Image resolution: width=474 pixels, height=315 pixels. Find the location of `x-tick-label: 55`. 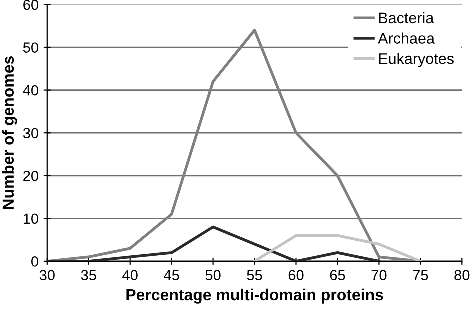

x-tick-label: 55 is located at coordinates (254, 275).